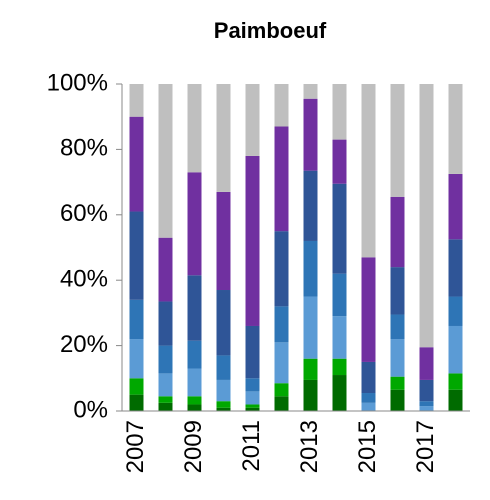 This screenshot has height=500, width=490. I want to click on chart-title: Paimboeuf, so click(270, 30).